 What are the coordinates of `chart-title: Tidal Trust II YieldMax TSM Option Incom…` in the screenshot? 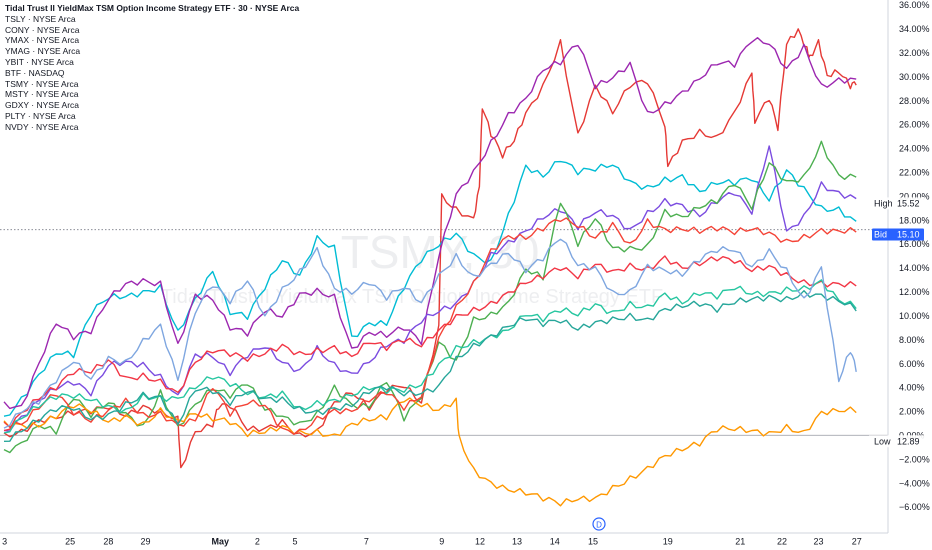 It's located at (152, 8).